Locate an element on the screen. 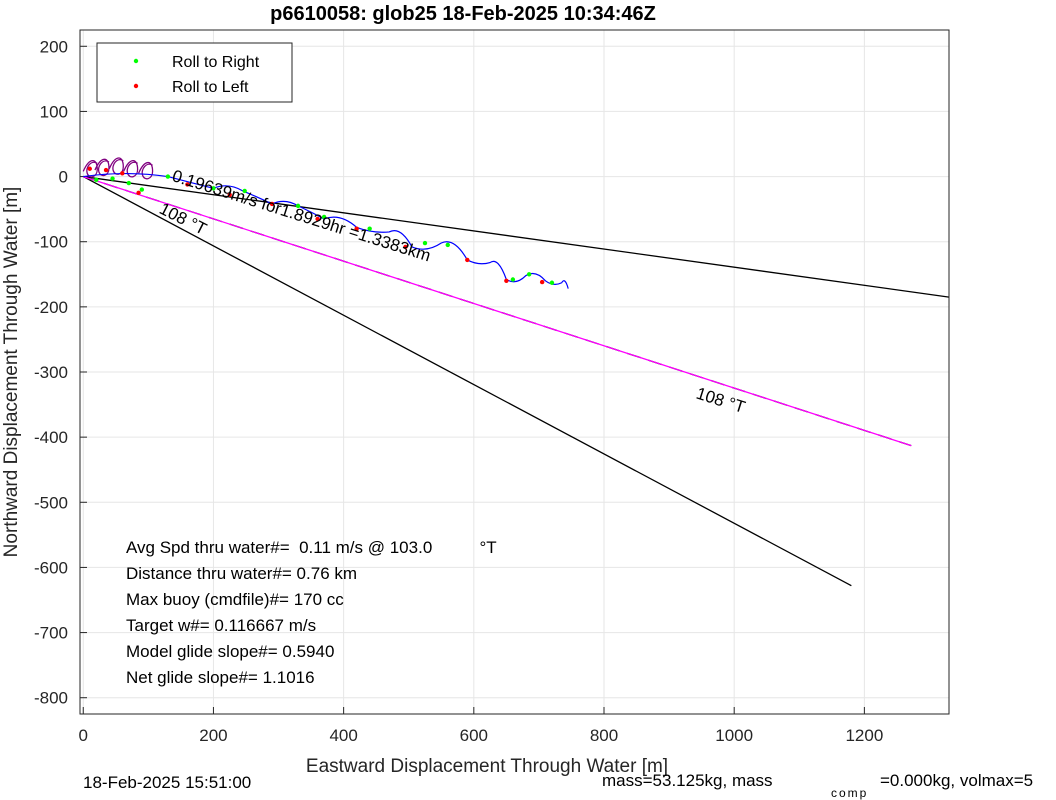  x-tick-labels: 0 200 400 600 800 1000 1200 is located at coordinates (481, 735).